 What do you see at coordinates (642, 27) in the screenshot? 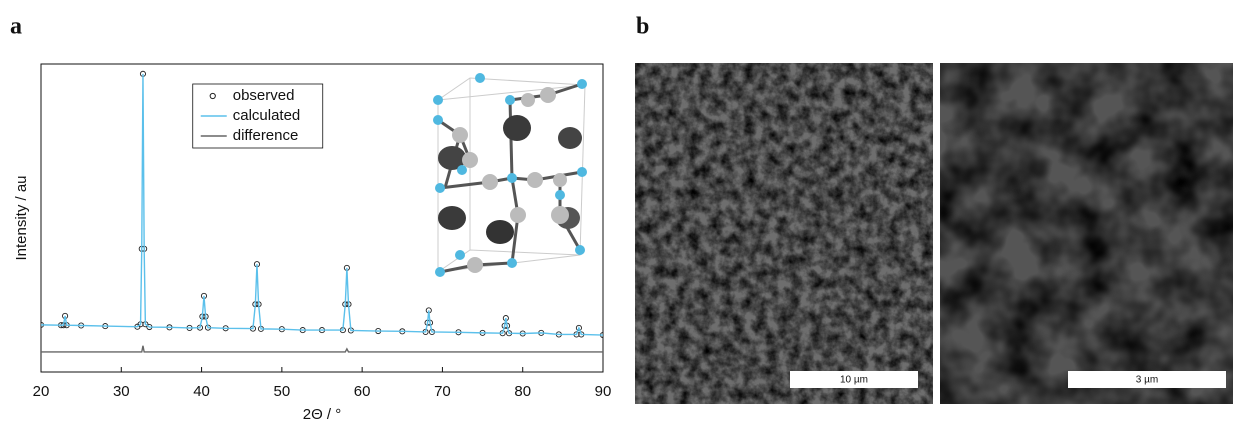
I see `panel-label: b` at bounding box center [642, 27].